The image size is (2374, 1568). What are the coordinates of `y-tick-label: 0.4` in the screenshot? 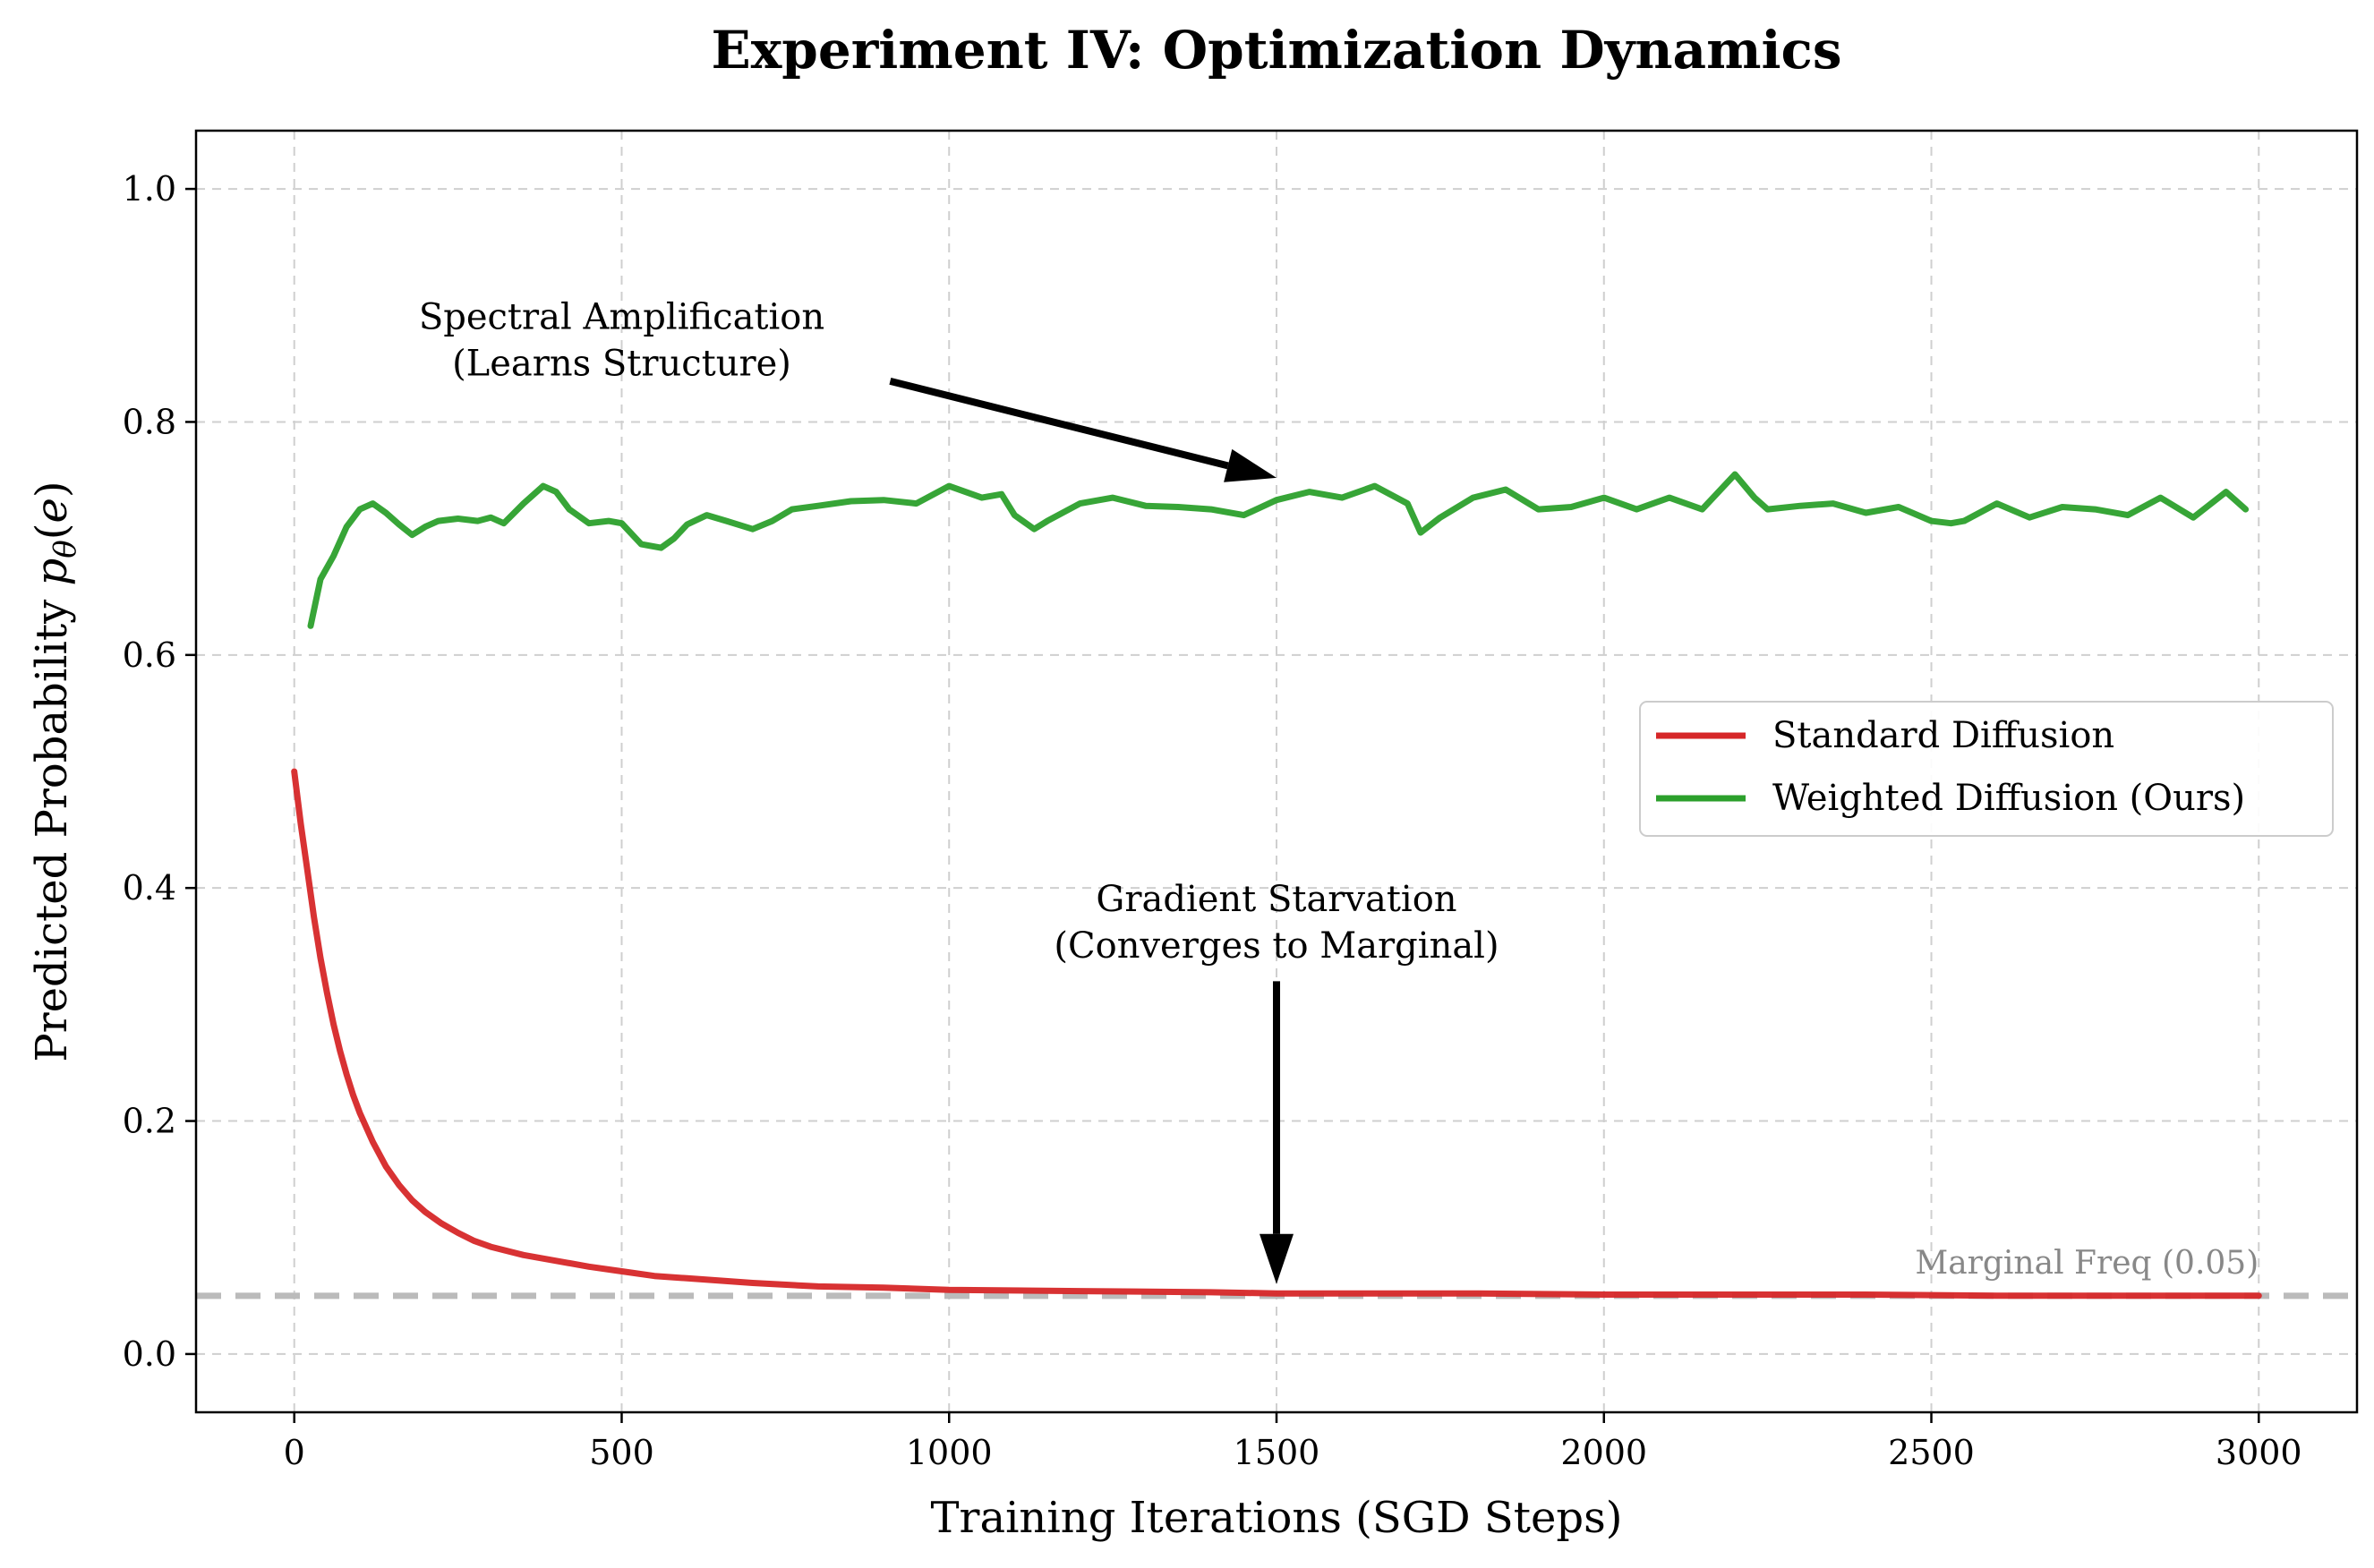 It's located at (149, 888).